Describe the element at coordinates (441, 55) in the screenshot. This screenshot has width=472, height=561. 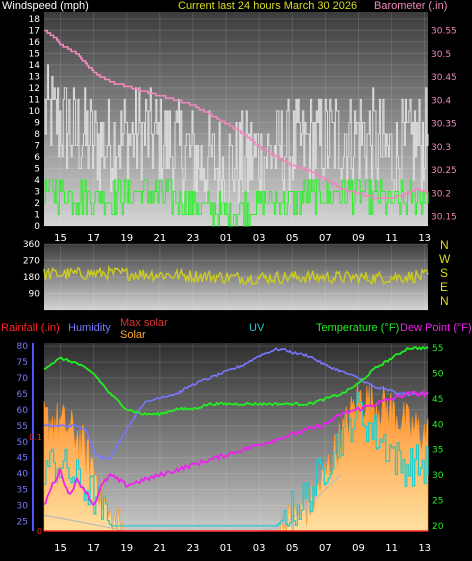
I see `baro-y-tick-label: 30.5` at that location.